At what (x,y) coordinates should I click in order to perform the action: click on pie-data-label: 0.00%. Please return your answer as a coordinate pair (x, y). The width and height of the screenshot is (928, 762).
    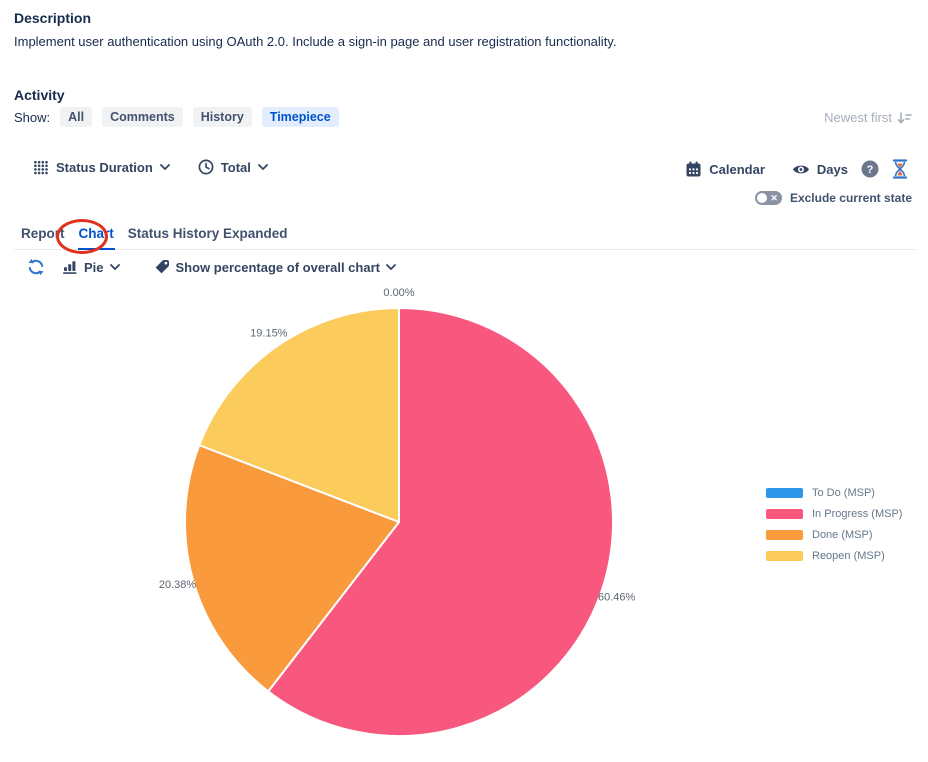
    Looking at the image, I should click on (398, 293).